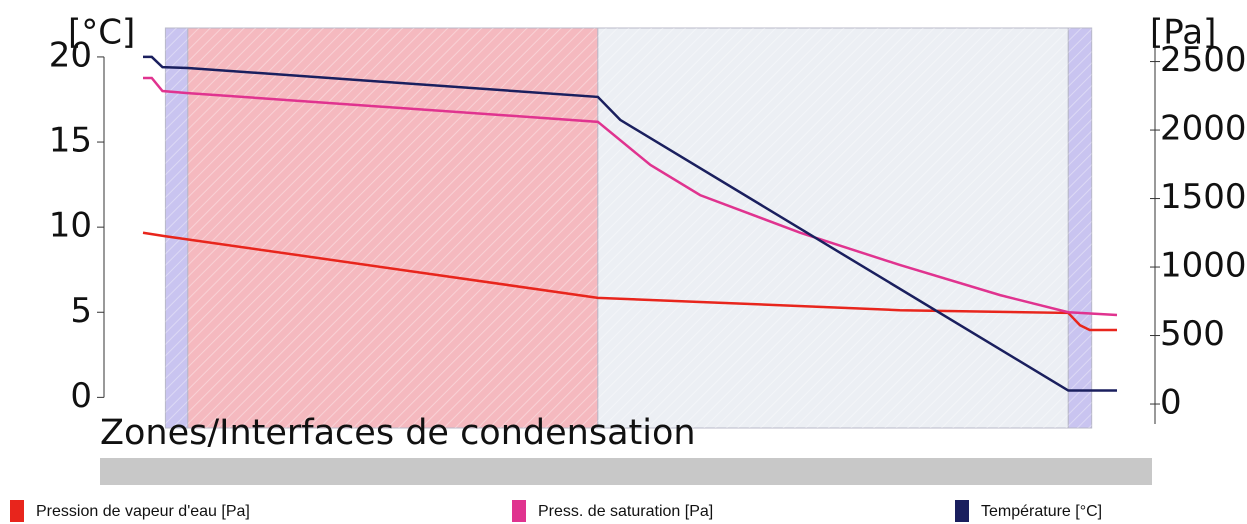 The image size is (1247, 524). Describe the element at coordinates (101, 33) in the screenshot. I see `y-axis-label: [°C]` at that location.